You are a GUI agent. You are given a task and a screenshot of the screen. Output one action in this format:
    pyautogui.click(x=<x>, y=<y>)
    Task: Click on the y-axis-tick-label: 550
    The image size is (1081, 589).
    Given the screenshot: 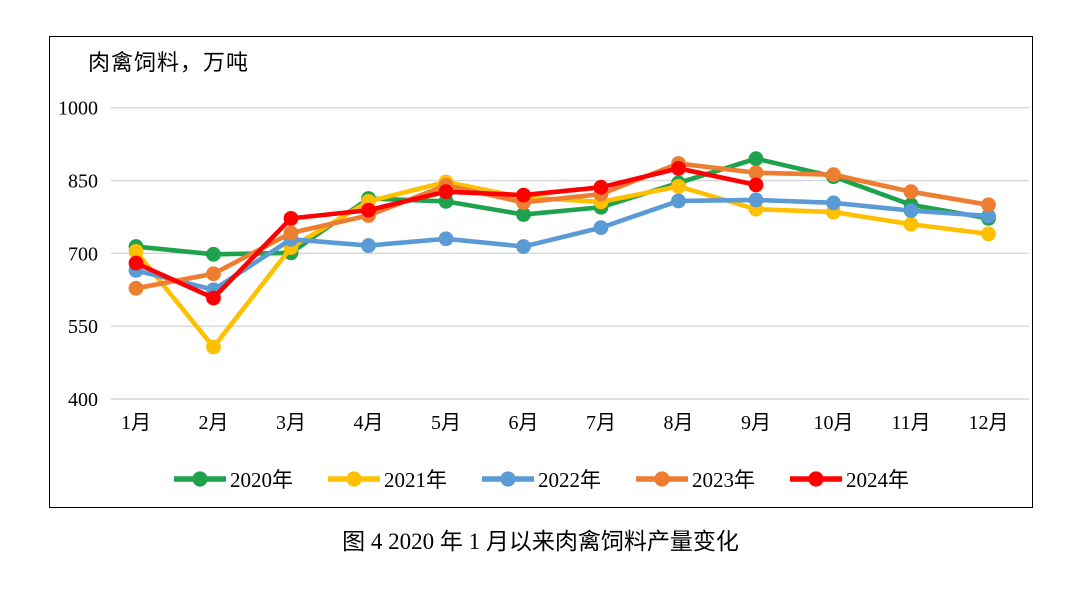 What is the action you would take?
    pyautogui.click(x=83, y=327)
    